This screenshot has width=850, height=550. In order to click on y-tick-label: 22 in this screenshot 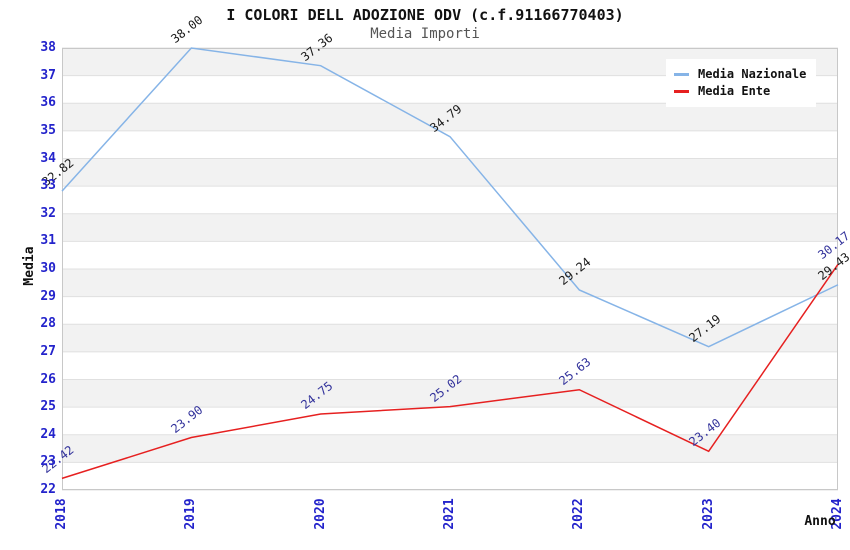, I will do `click(48, 489)`.